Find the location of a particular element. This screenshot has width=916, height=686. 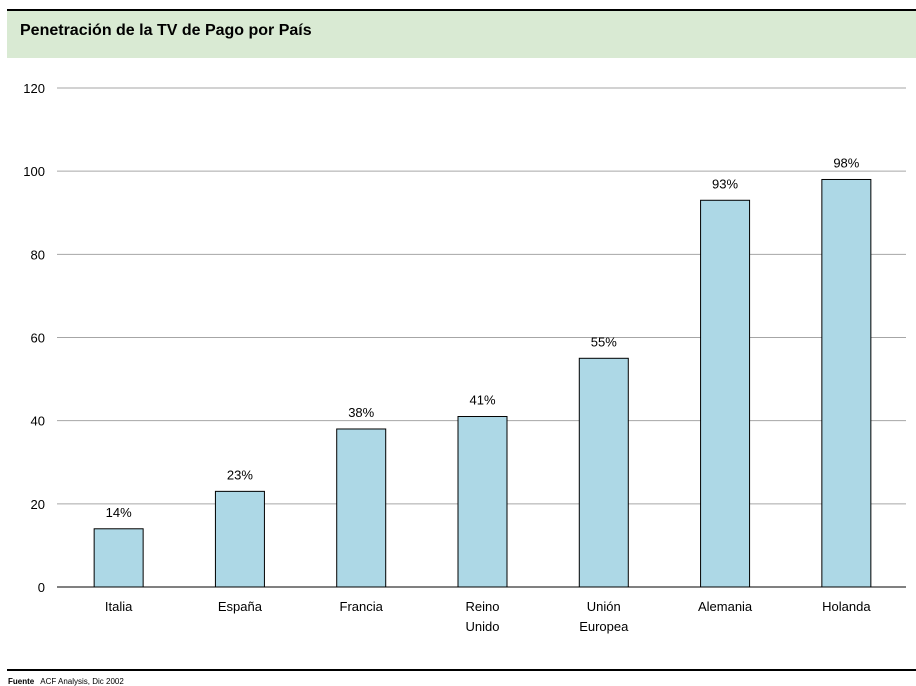

y-tick-label: 0 is located at coordinates (41, 587).